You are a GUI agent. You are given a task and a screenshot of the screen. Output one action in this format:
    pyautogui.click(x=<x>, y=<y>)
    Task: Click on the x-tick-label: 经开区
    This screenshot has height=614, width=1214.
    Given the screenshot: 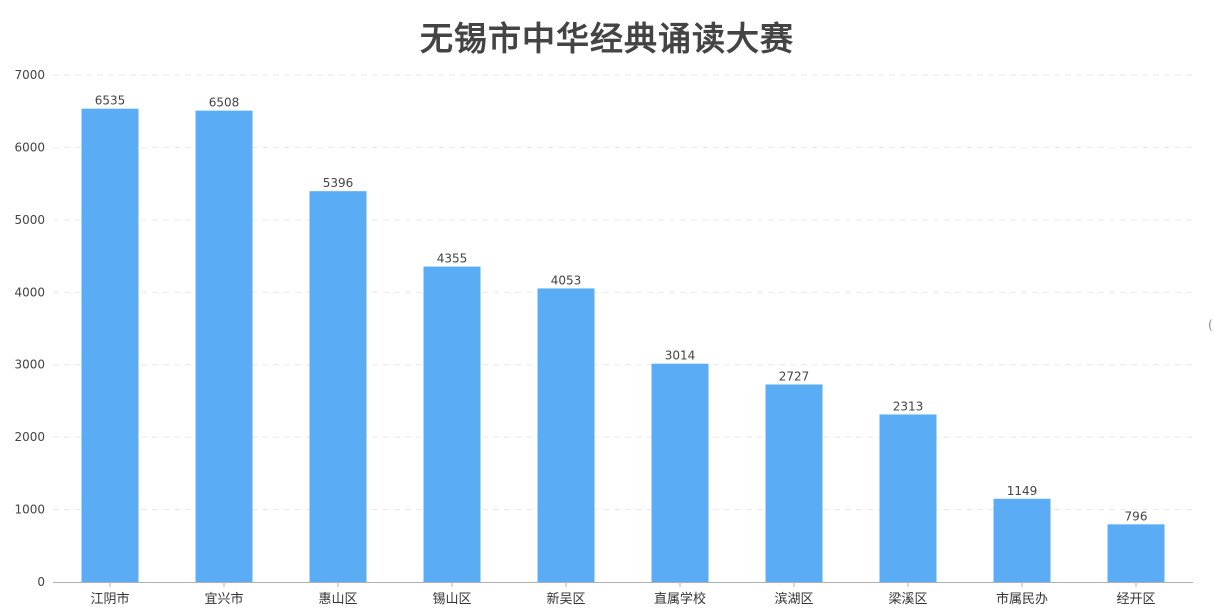 What is the action you would take?
    pyautogui.click(x=1135, y=599)
    